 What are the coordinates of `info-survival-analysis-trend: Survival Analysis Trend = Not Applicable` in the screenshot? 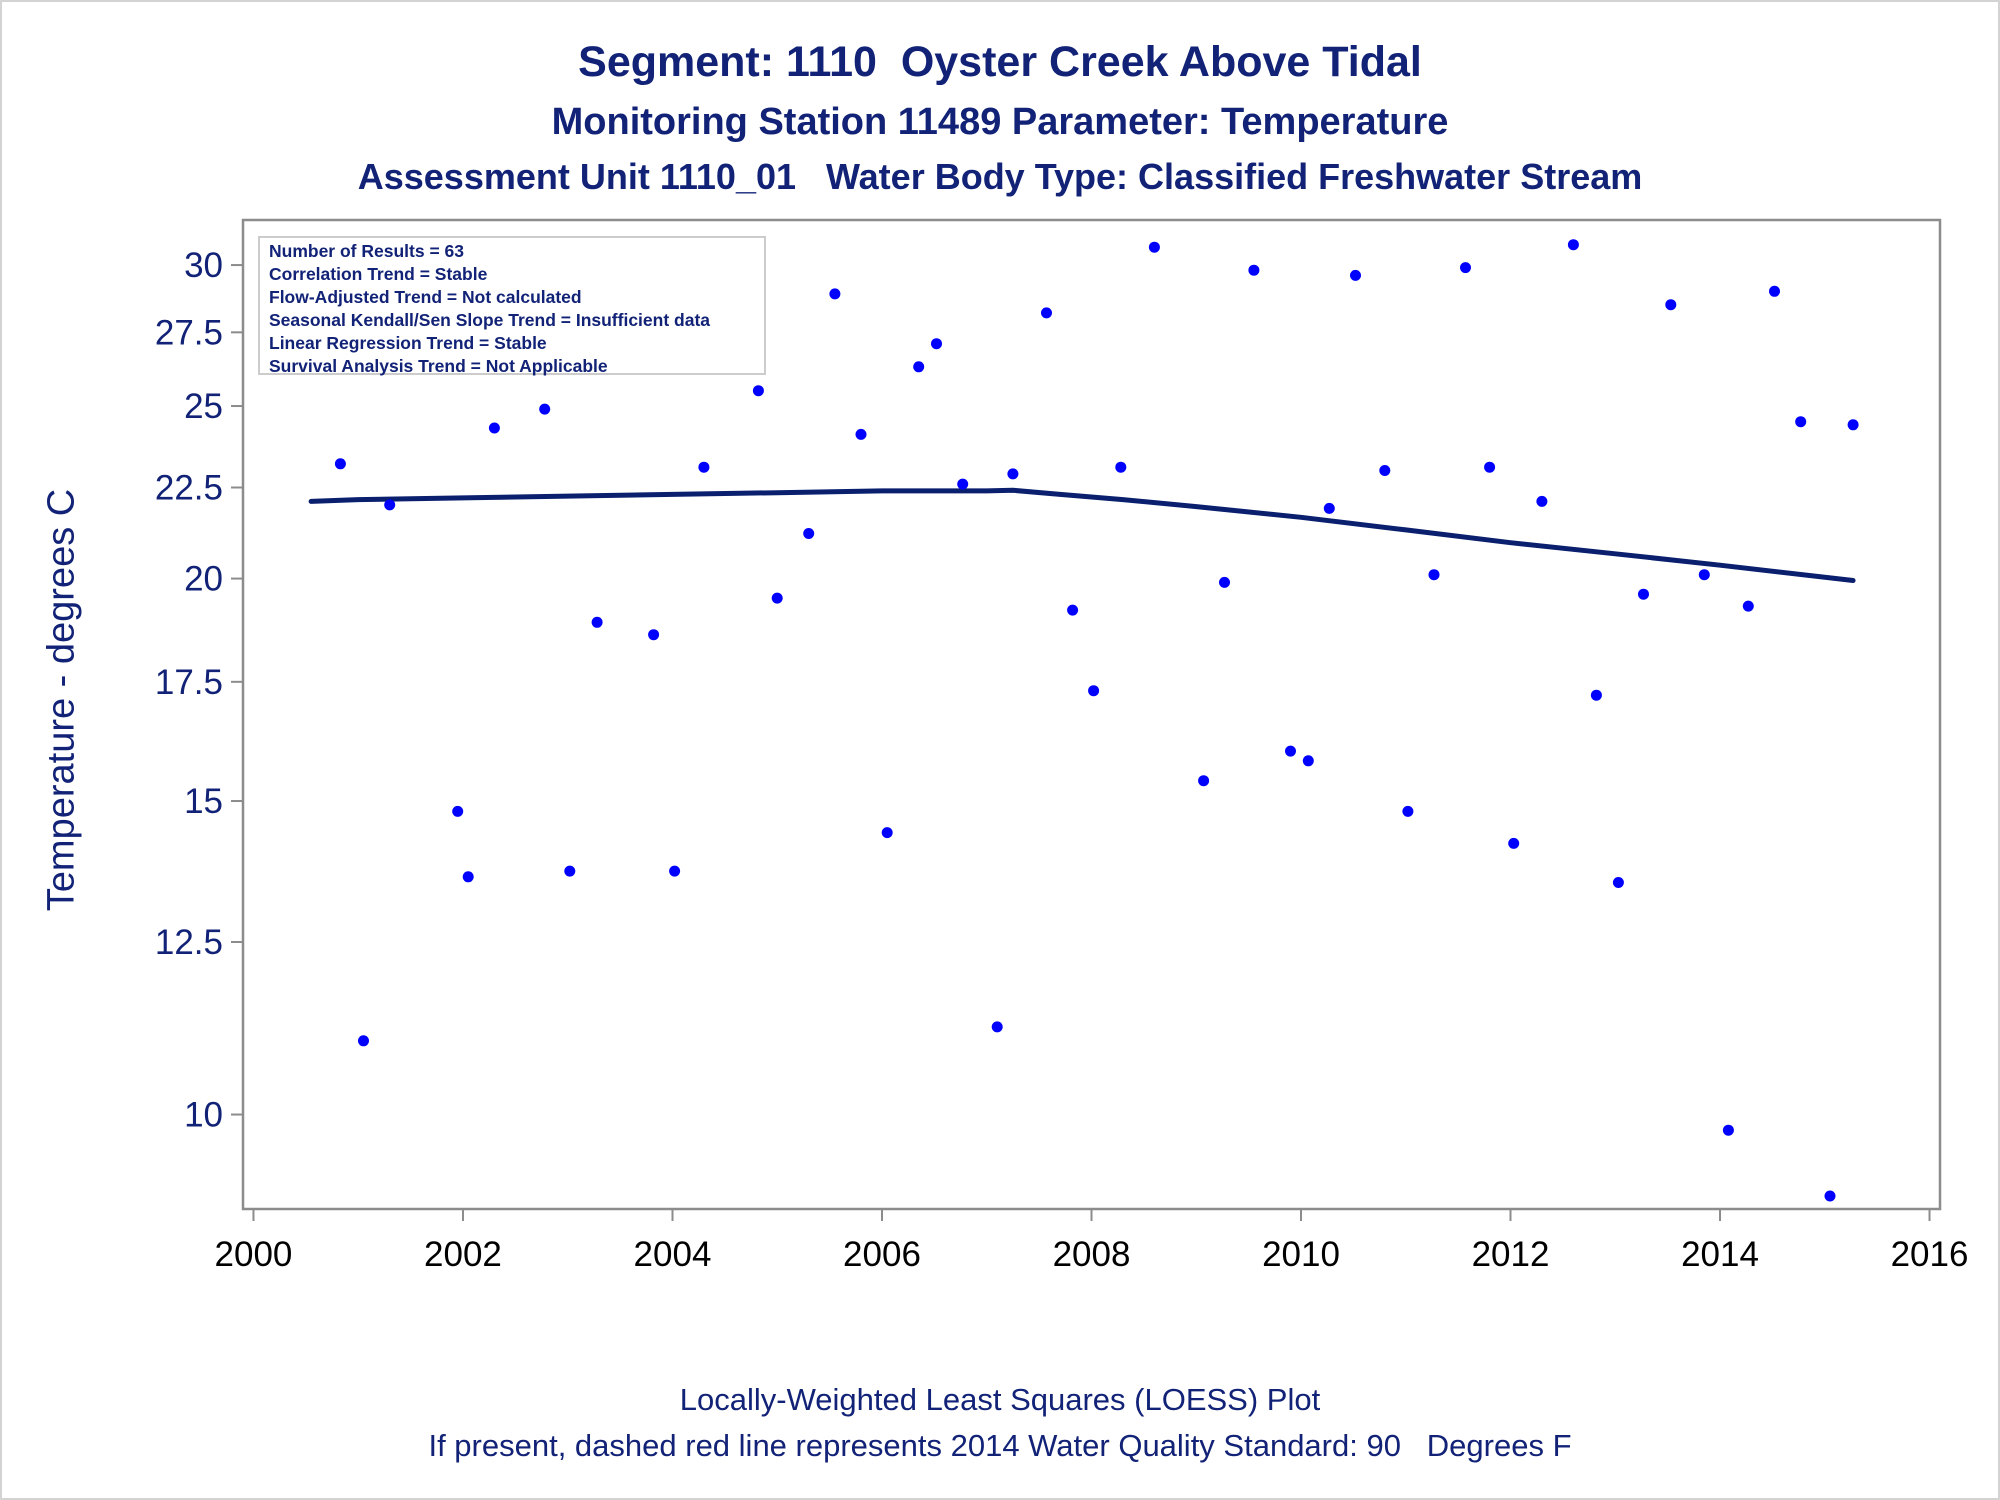 It's located at (438, 366).